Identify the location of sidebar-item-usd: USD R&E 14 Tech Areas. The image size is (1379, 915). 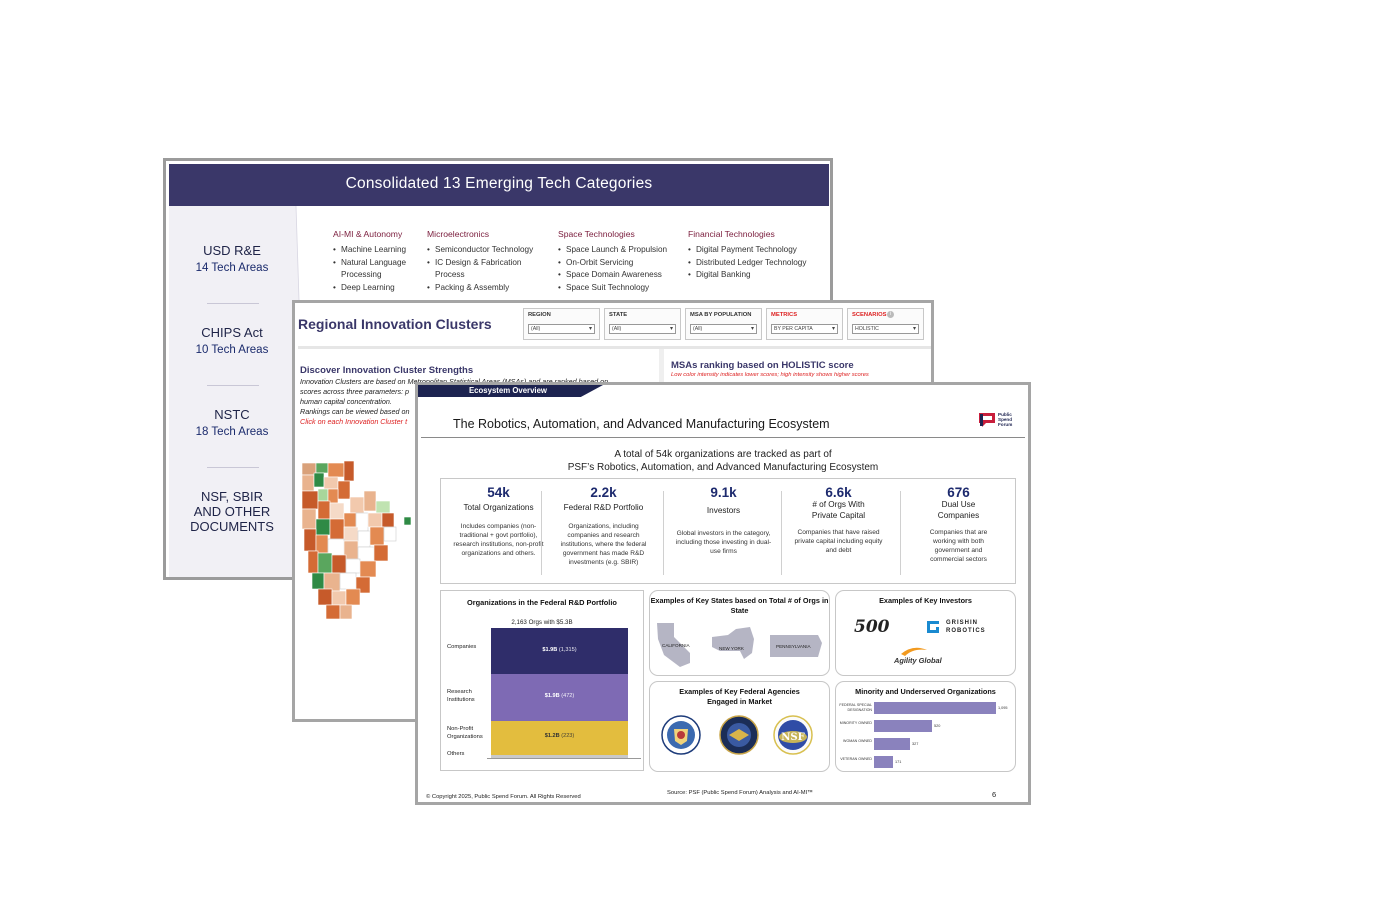
(232, 258).